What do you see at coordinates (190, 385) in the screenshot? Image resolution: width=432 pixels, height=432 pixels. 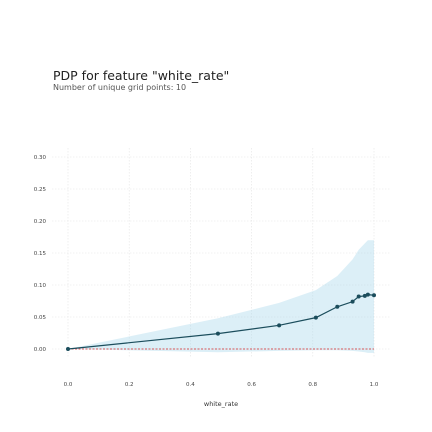 I see `x-tick-label: 0.4` at bounding box center [190, 385].